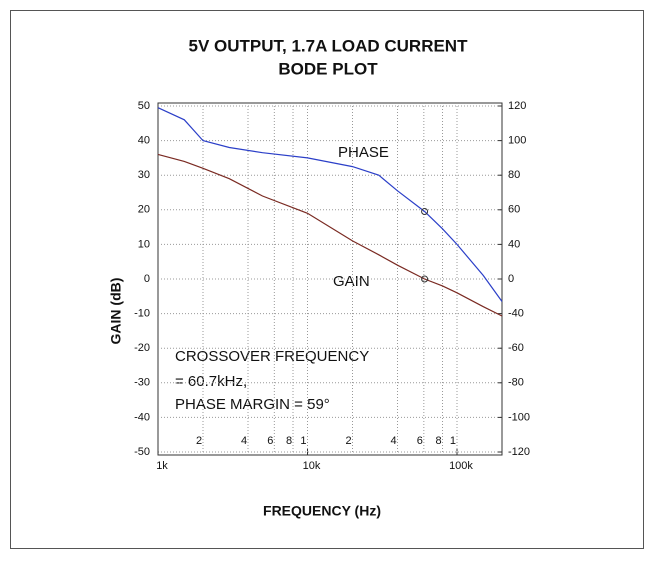 This screenshot has width=654, height=561. What do you see at coordinates (519, 452) in the screenshot?
I see `y2-tick-label: -120` at bounding box center [519, 452].